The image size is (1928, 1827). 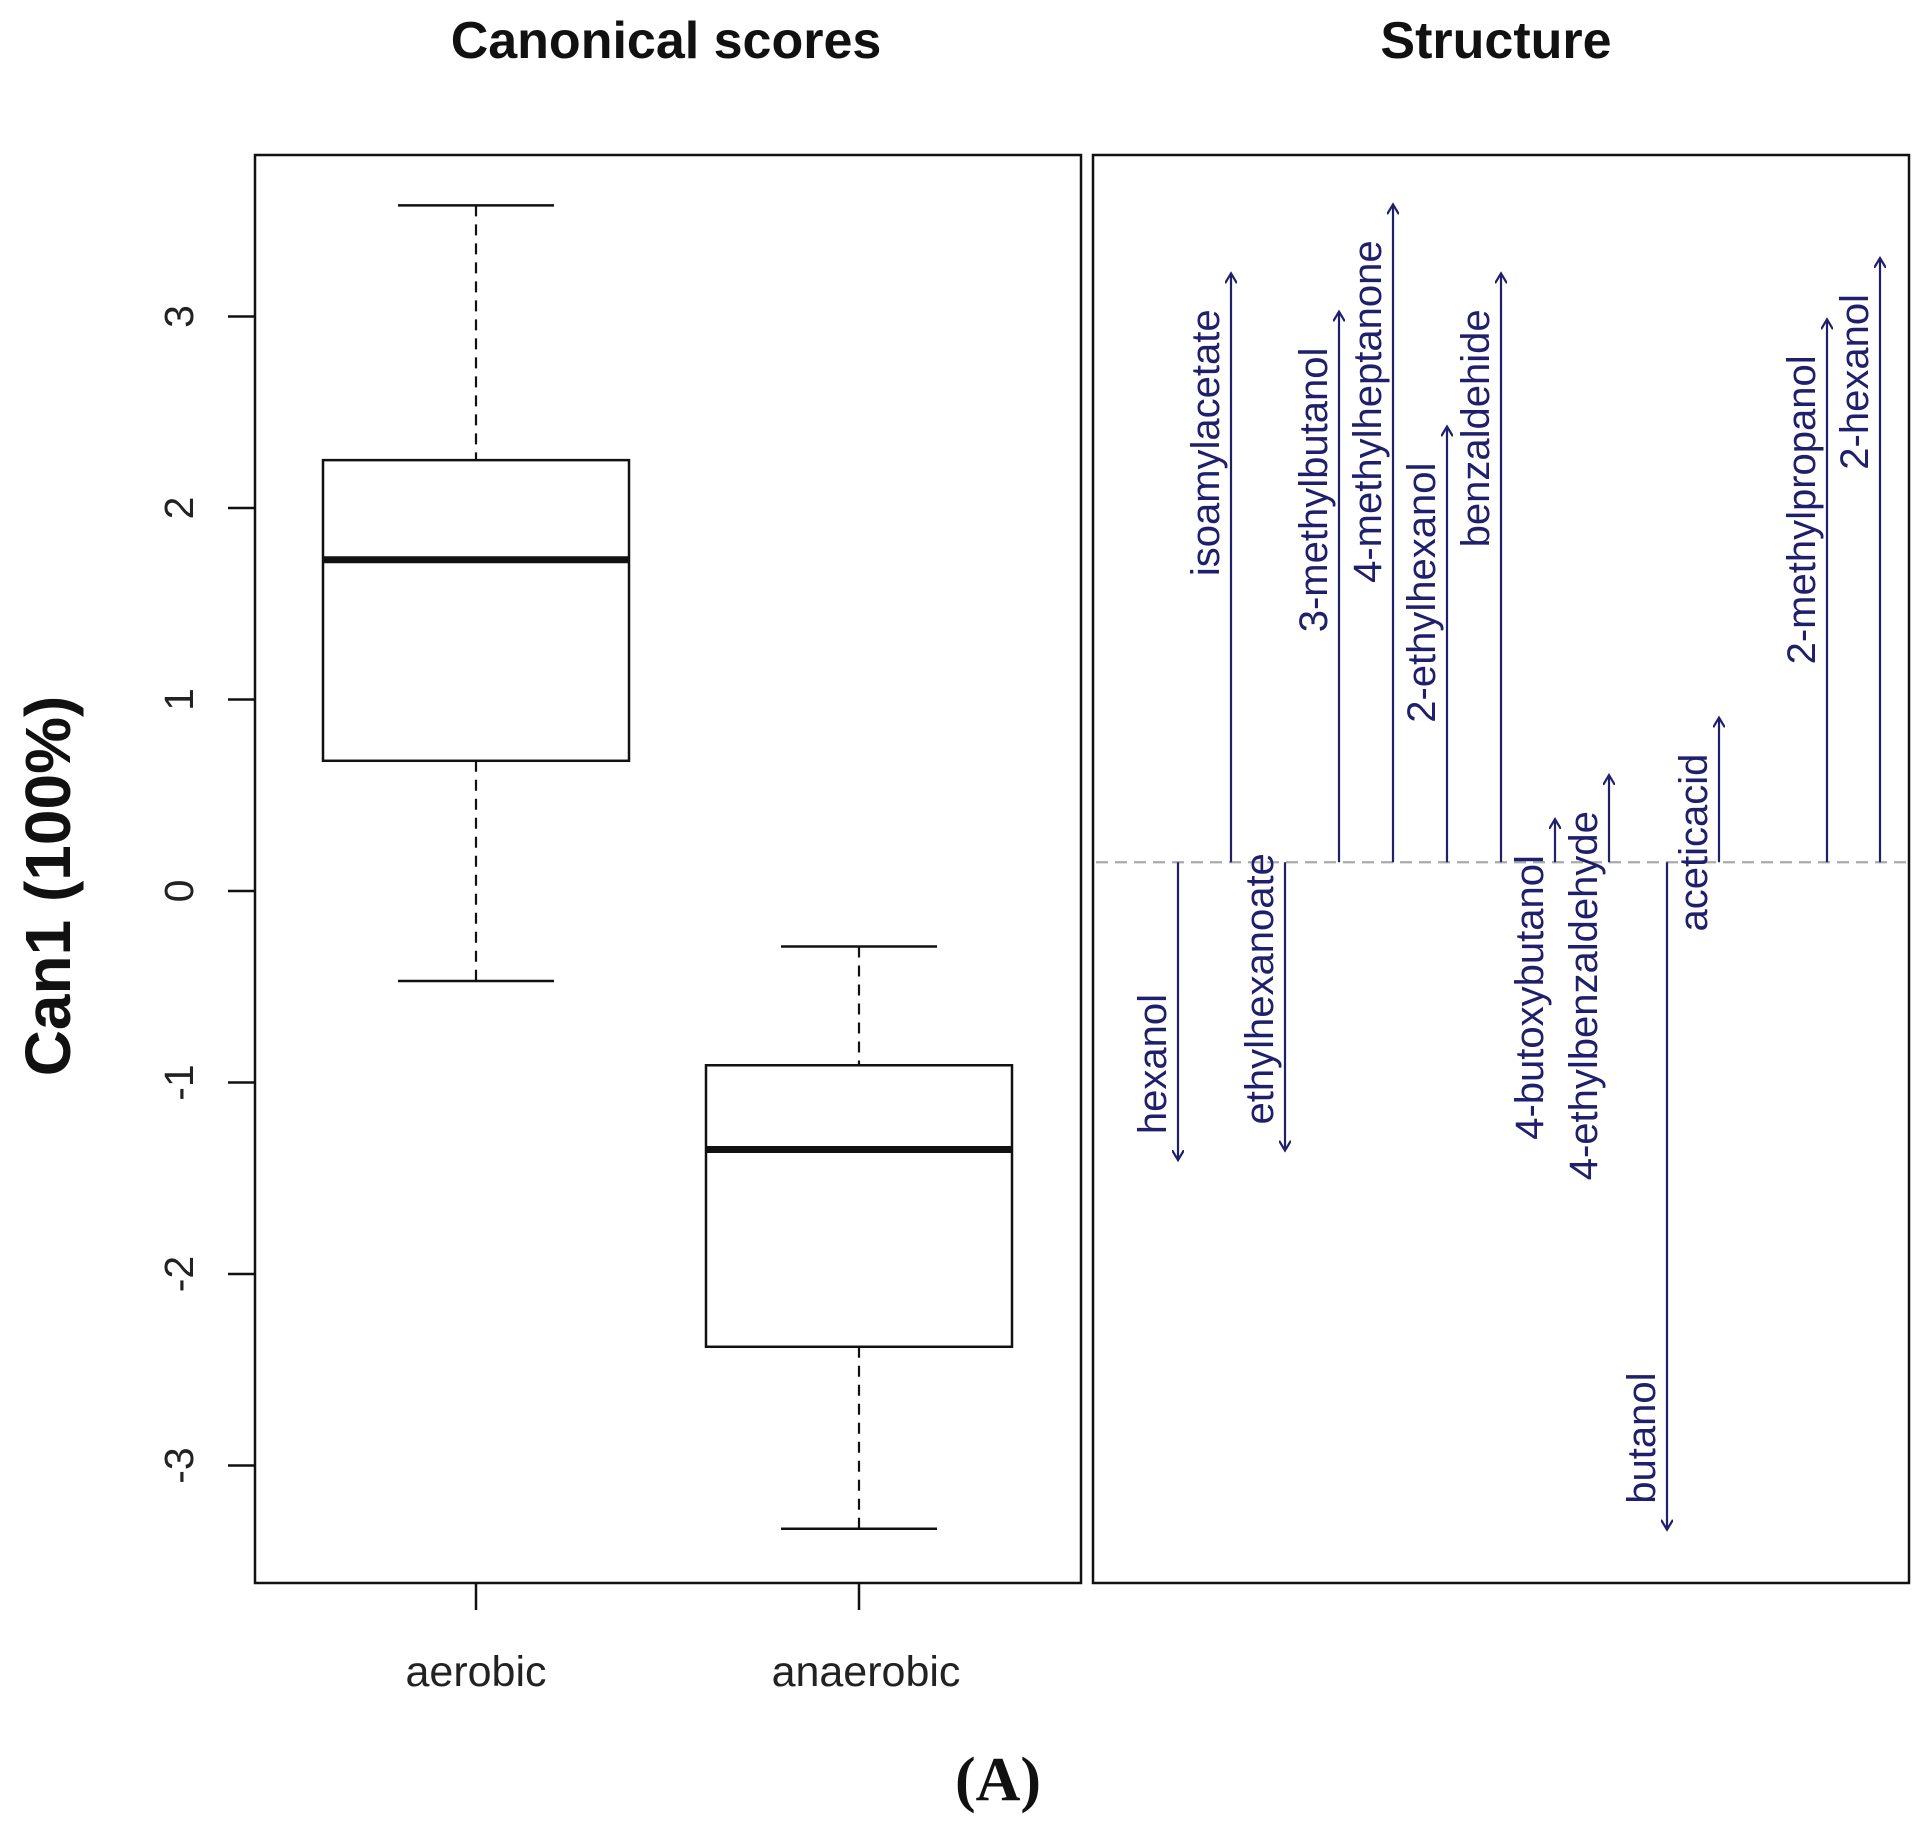 I want to click on loading-2-methylpropanol: 2-methylpropanol, so click(x=1803, y=591).